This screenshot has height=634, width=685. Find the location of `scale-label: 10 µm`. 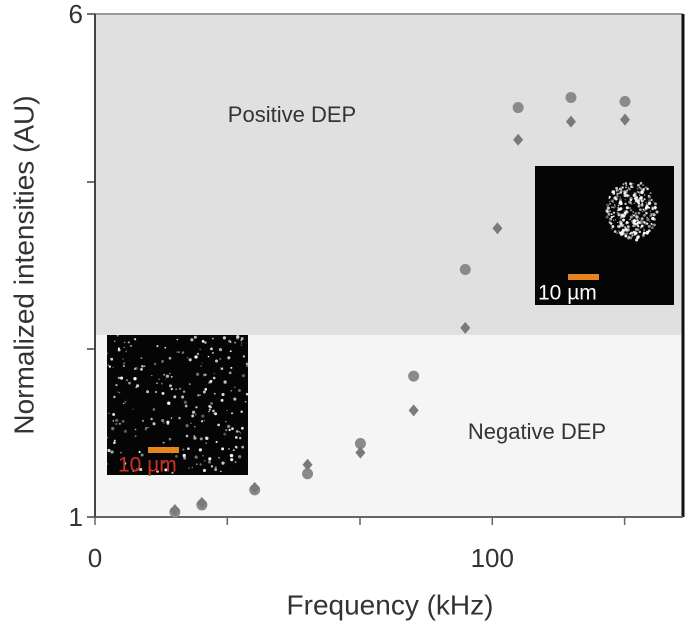

scale-label: 10 µm is located at coordinates (567, 293).